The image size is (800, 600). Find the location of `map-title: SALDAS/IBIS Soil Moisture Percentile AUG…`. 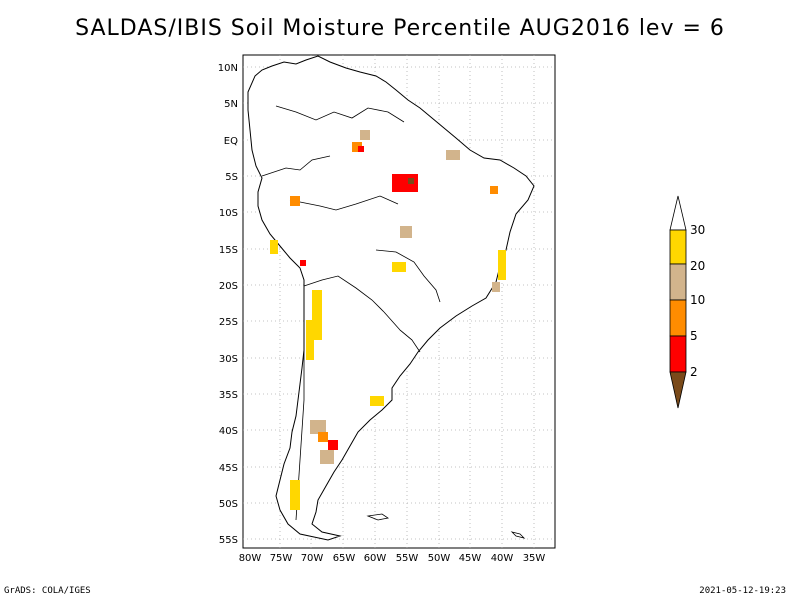

map-title: SALDAS/IBIS Soil Moisture Percentile AUG… is located at coordinates (400, 28).